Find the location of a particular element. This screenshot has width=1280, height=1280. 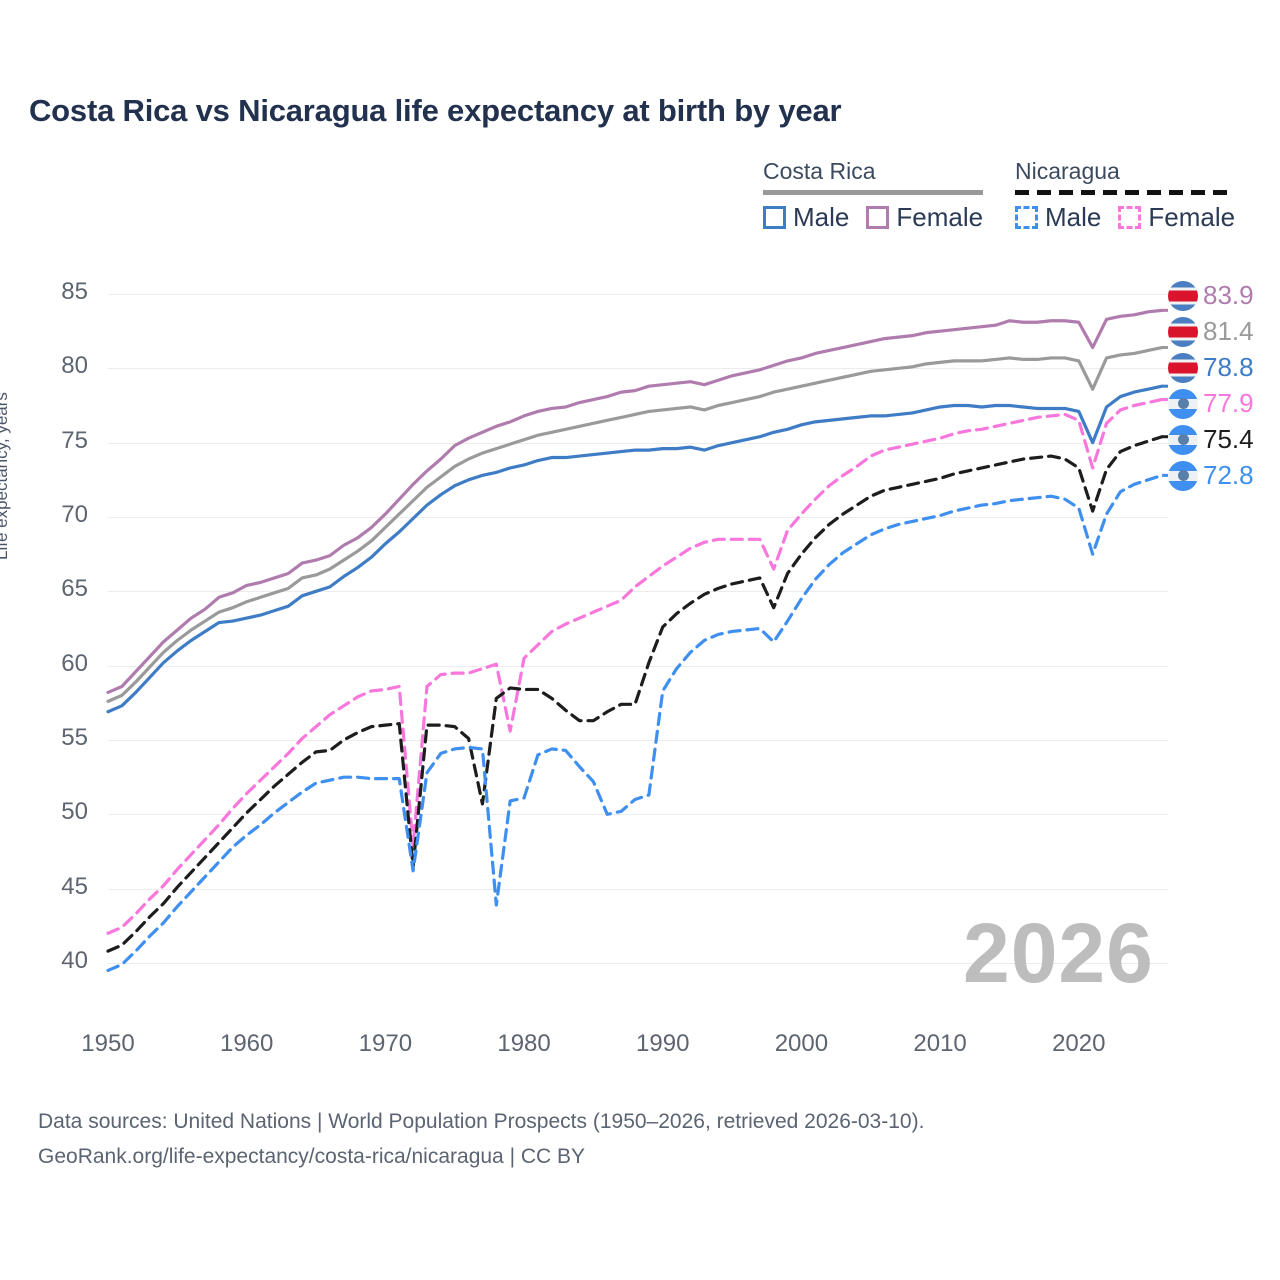

legend-item-costa-rica-female: Female is located at coordinates (924, 217).